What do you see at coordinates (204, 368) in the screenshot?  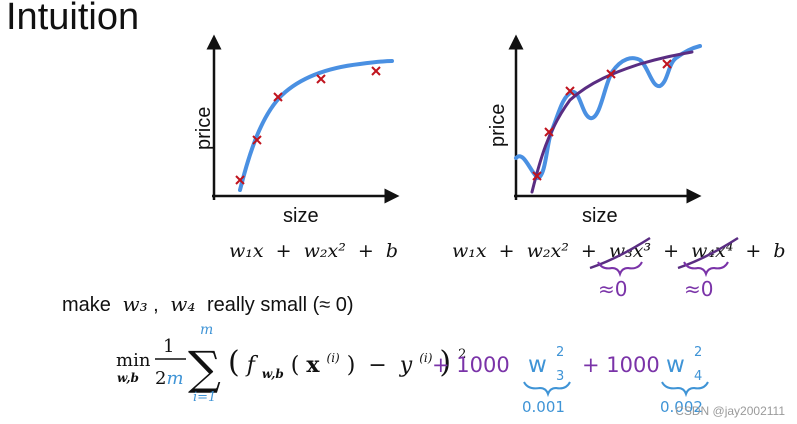 I see `cost-sigma: ∑` at bounding box center [204, 368].